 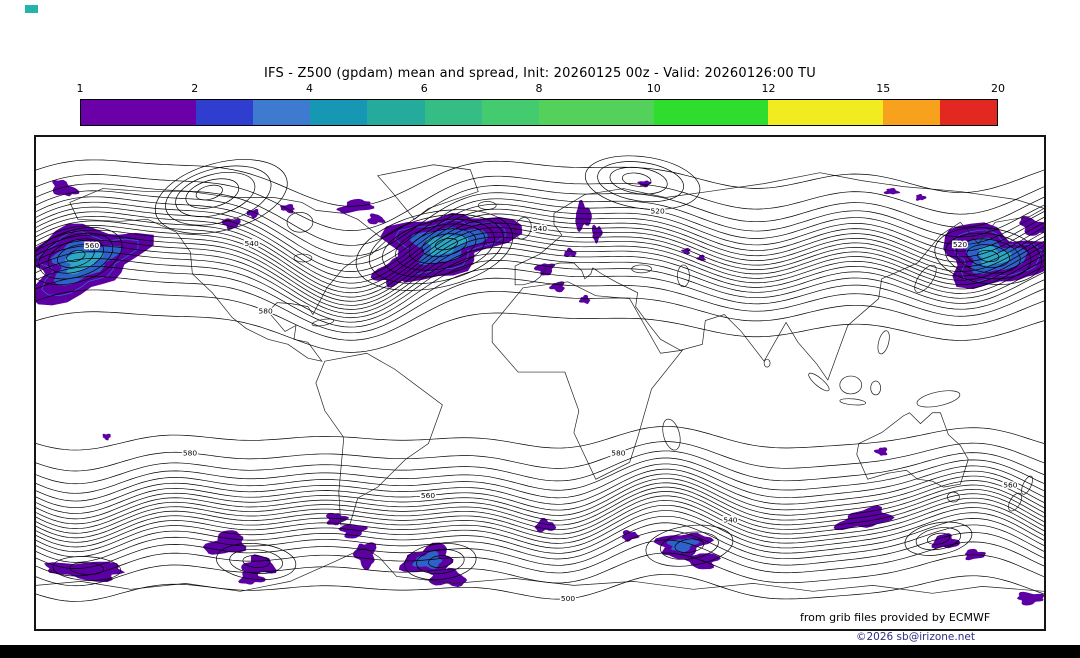 I want to click on colorbar-tick-label: 1, so click(x=80, y=88).